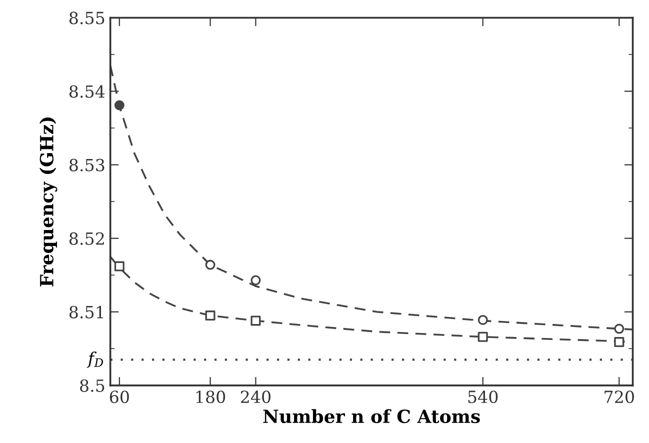 The image size is (649, 443). I want to click on x-tick-label: 240, so click(255, 397).